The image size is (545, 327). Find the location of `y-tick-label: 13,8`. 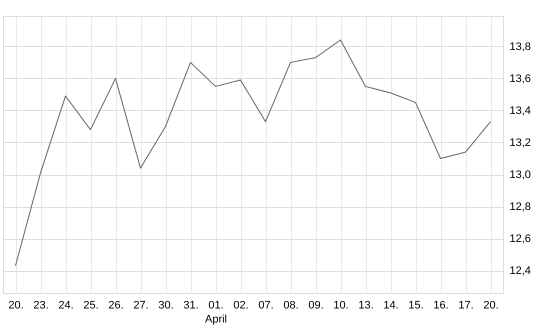

y-tick-label: 13,8 is located at coordinates (520, 46).